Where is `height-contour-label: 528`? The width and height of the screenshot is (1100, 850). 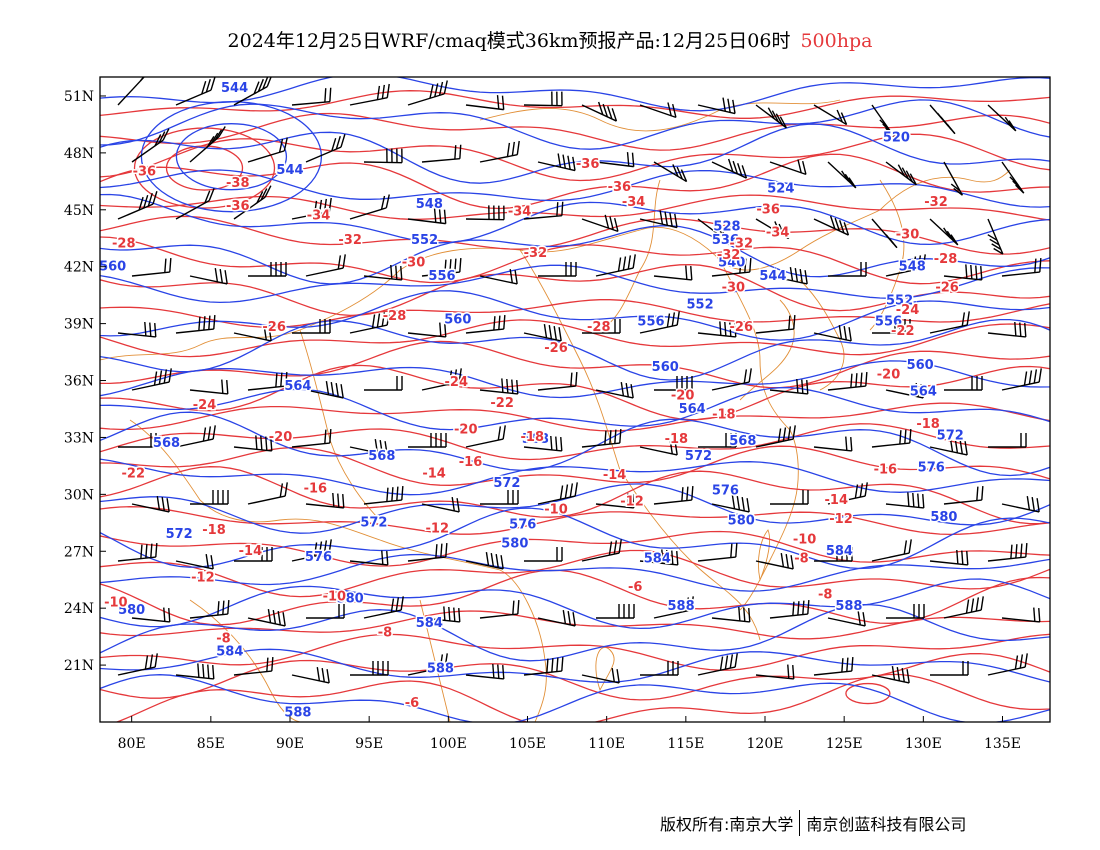 height-contour-label: 528 is located at coordinates (726, 227).